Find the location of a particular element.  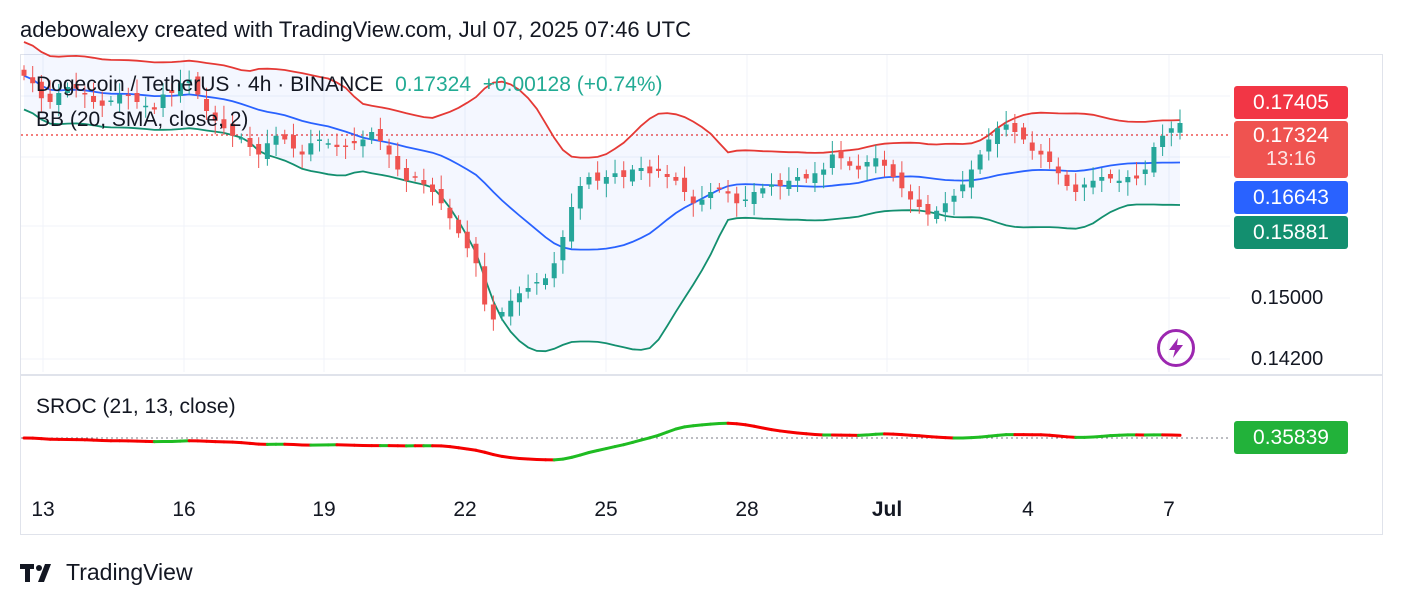

sroc-value-tag: 0.35839 is located at coordinates (1291, 437).